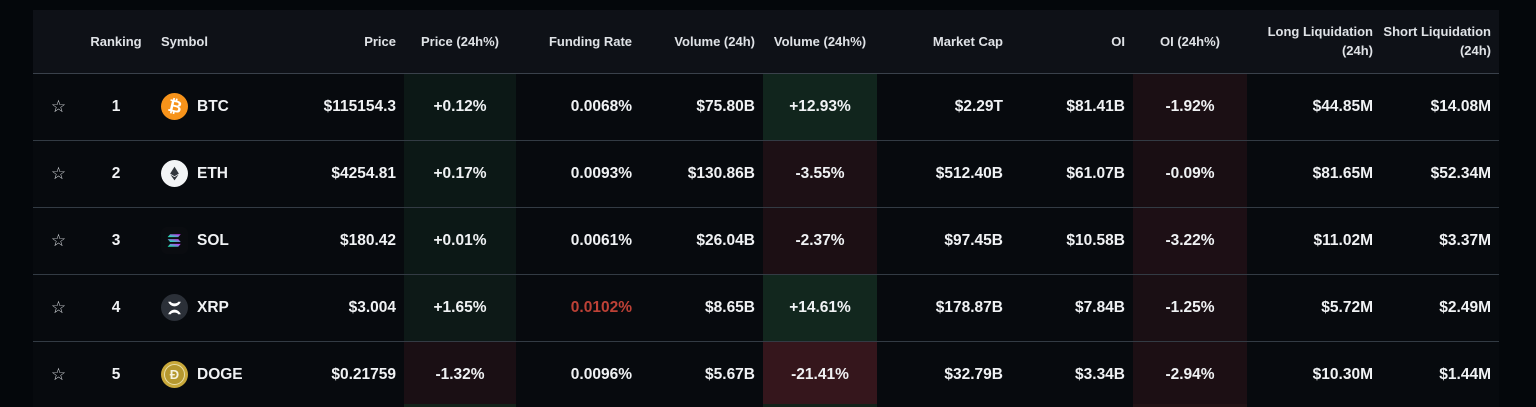  What do you see at coordinates (1072, 174) in the screenshot?
I see `oi-cell: $61.07B` at bounding box center [1072, 174].